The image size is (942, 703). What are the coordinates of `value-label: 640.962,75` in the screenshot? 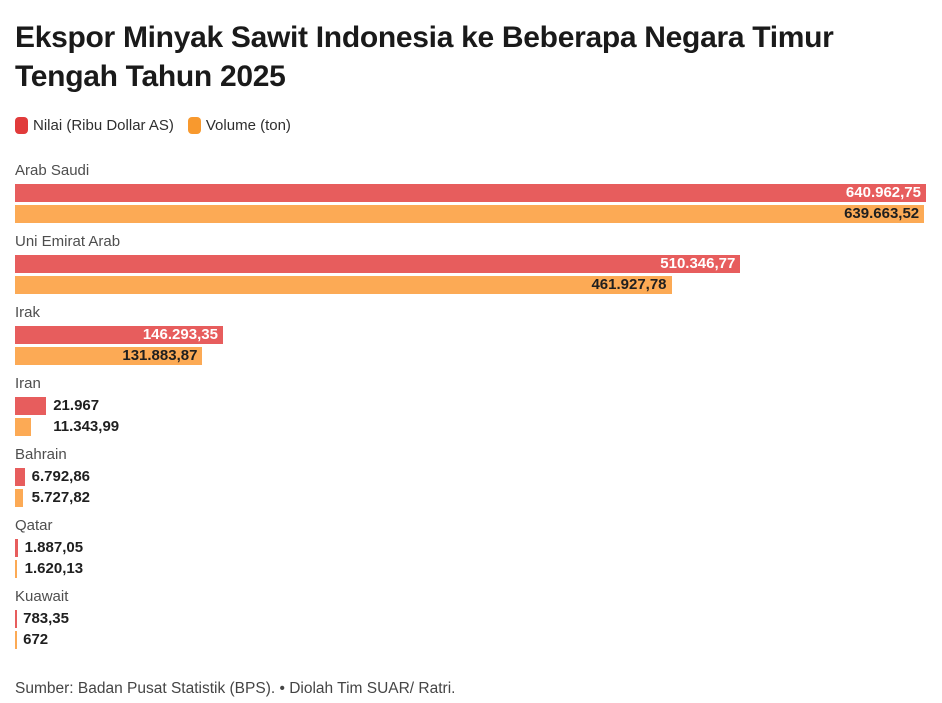 It's located at (883, 192).